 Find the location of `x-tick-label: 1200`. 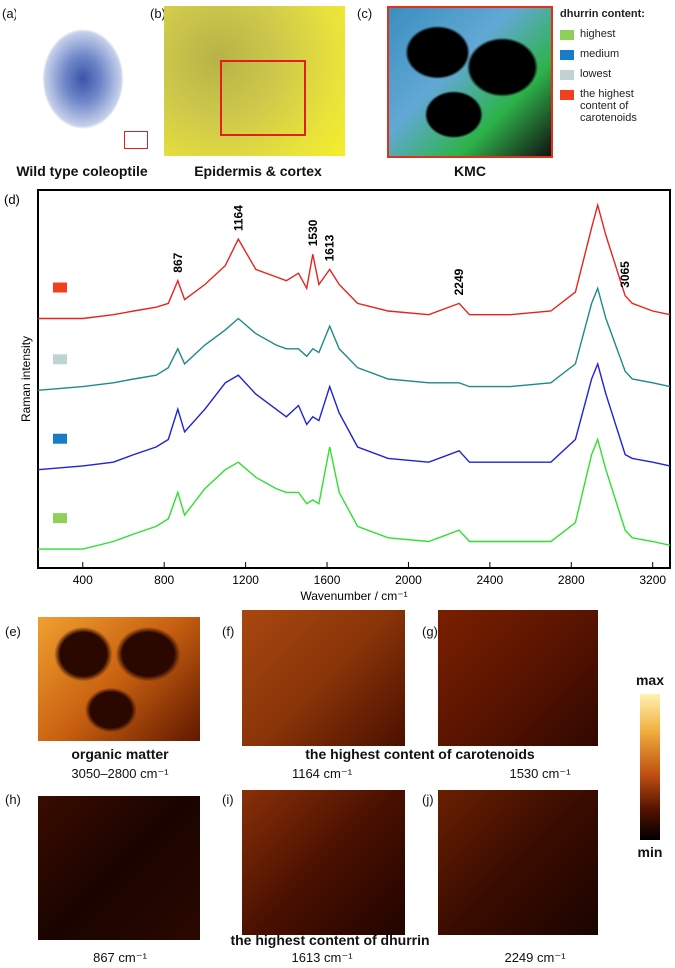

x-tick-label: 1200 is located at coordinates (245, 580).